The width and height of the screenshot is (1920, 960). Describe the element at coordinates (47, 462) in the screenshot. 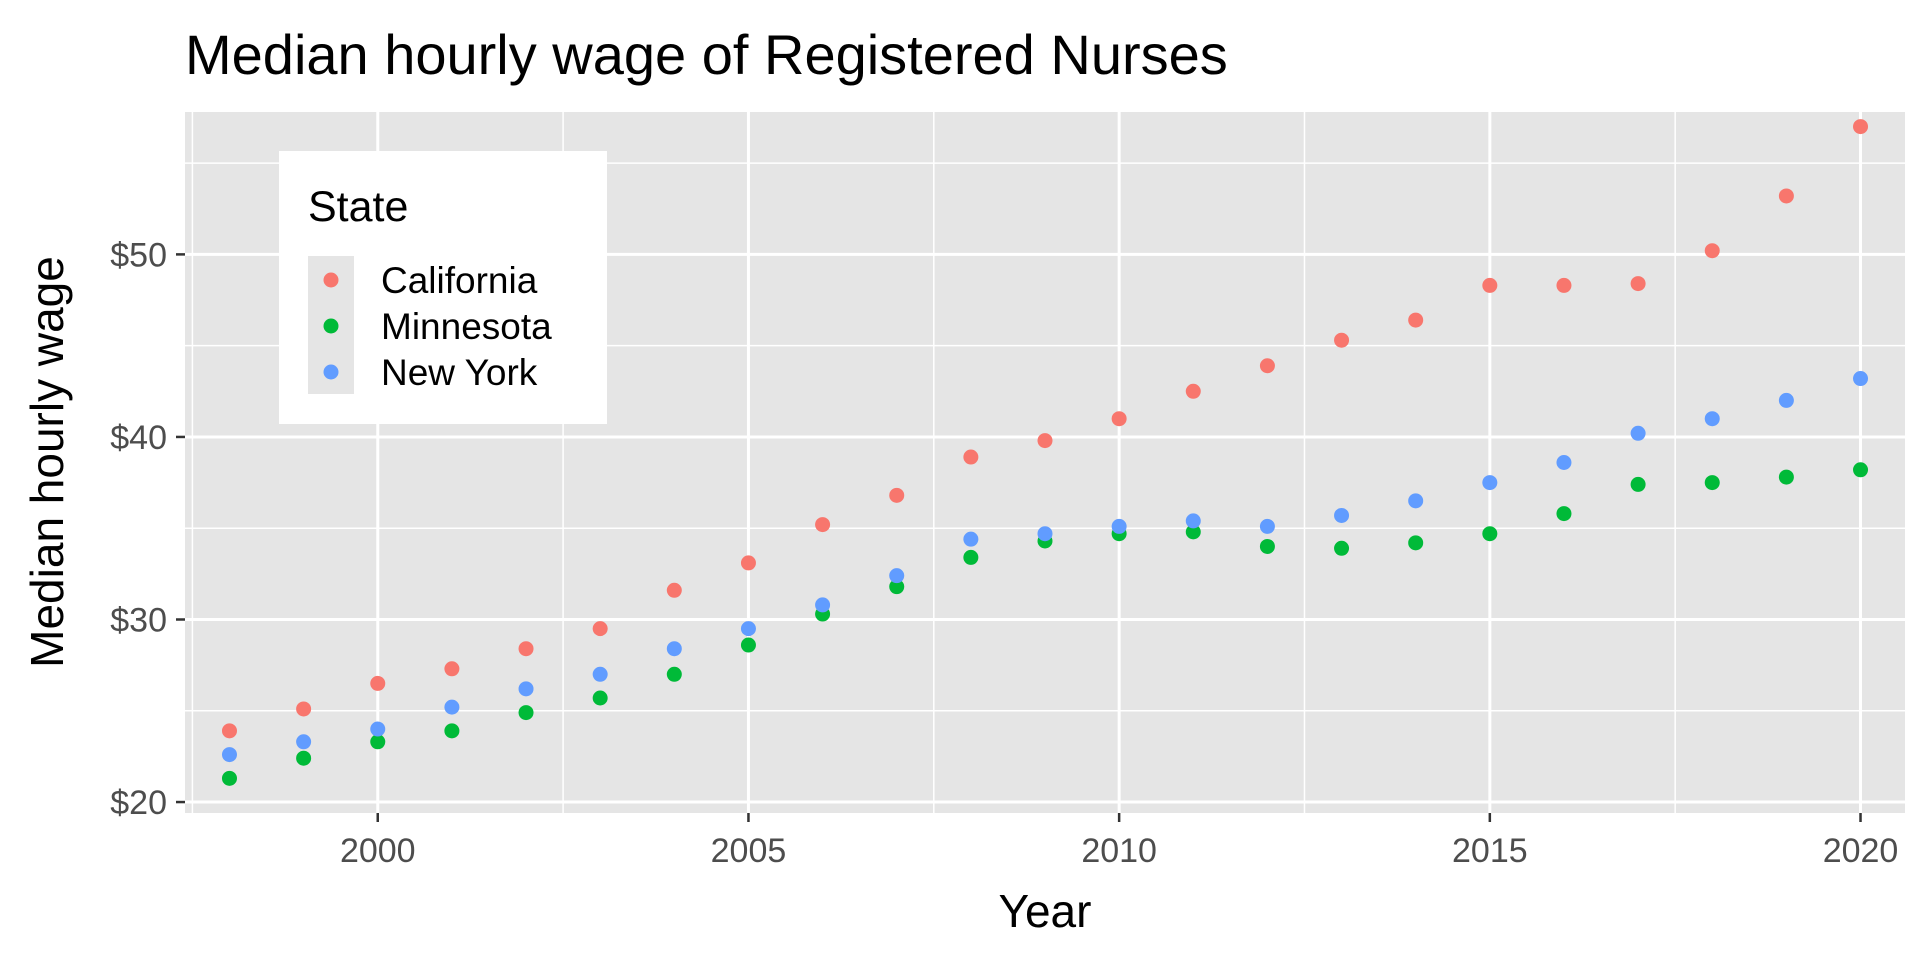

I see `y-axis-title: Median hourly wage` at that location.